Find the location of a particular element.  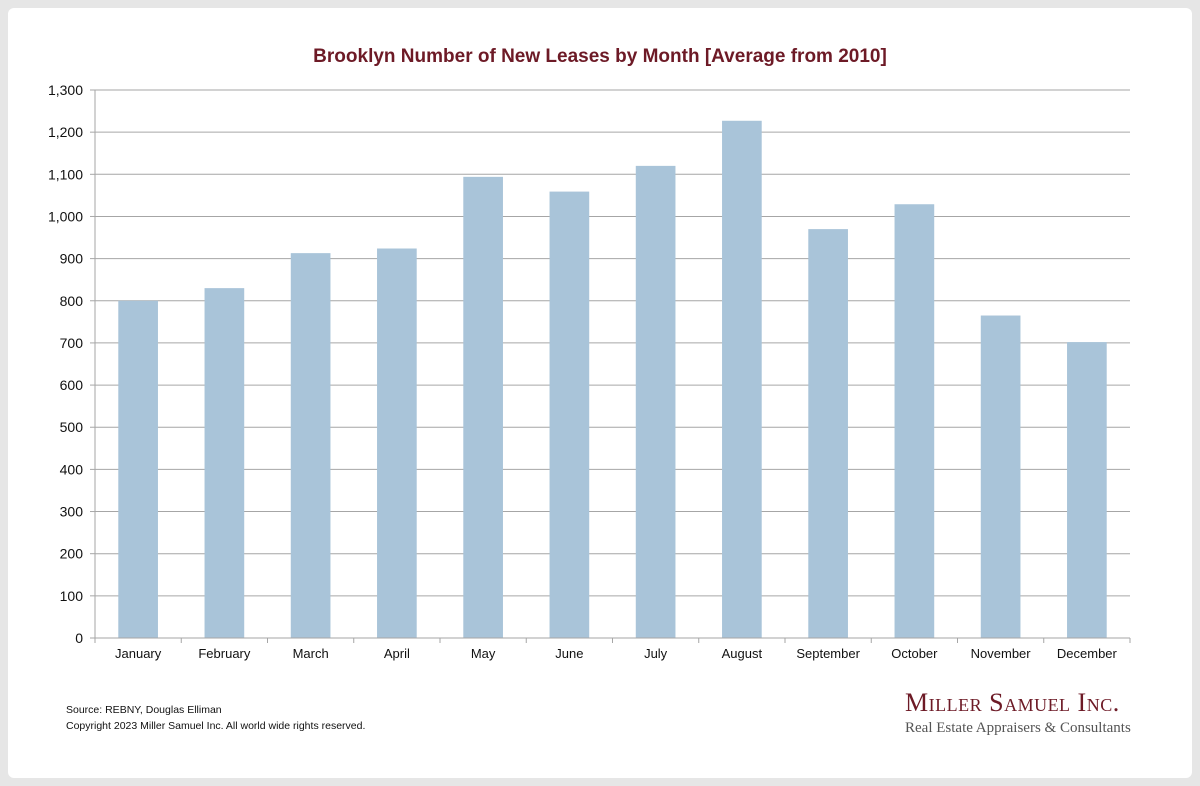

x-tick-label: October is located at coordinates (914, 653).